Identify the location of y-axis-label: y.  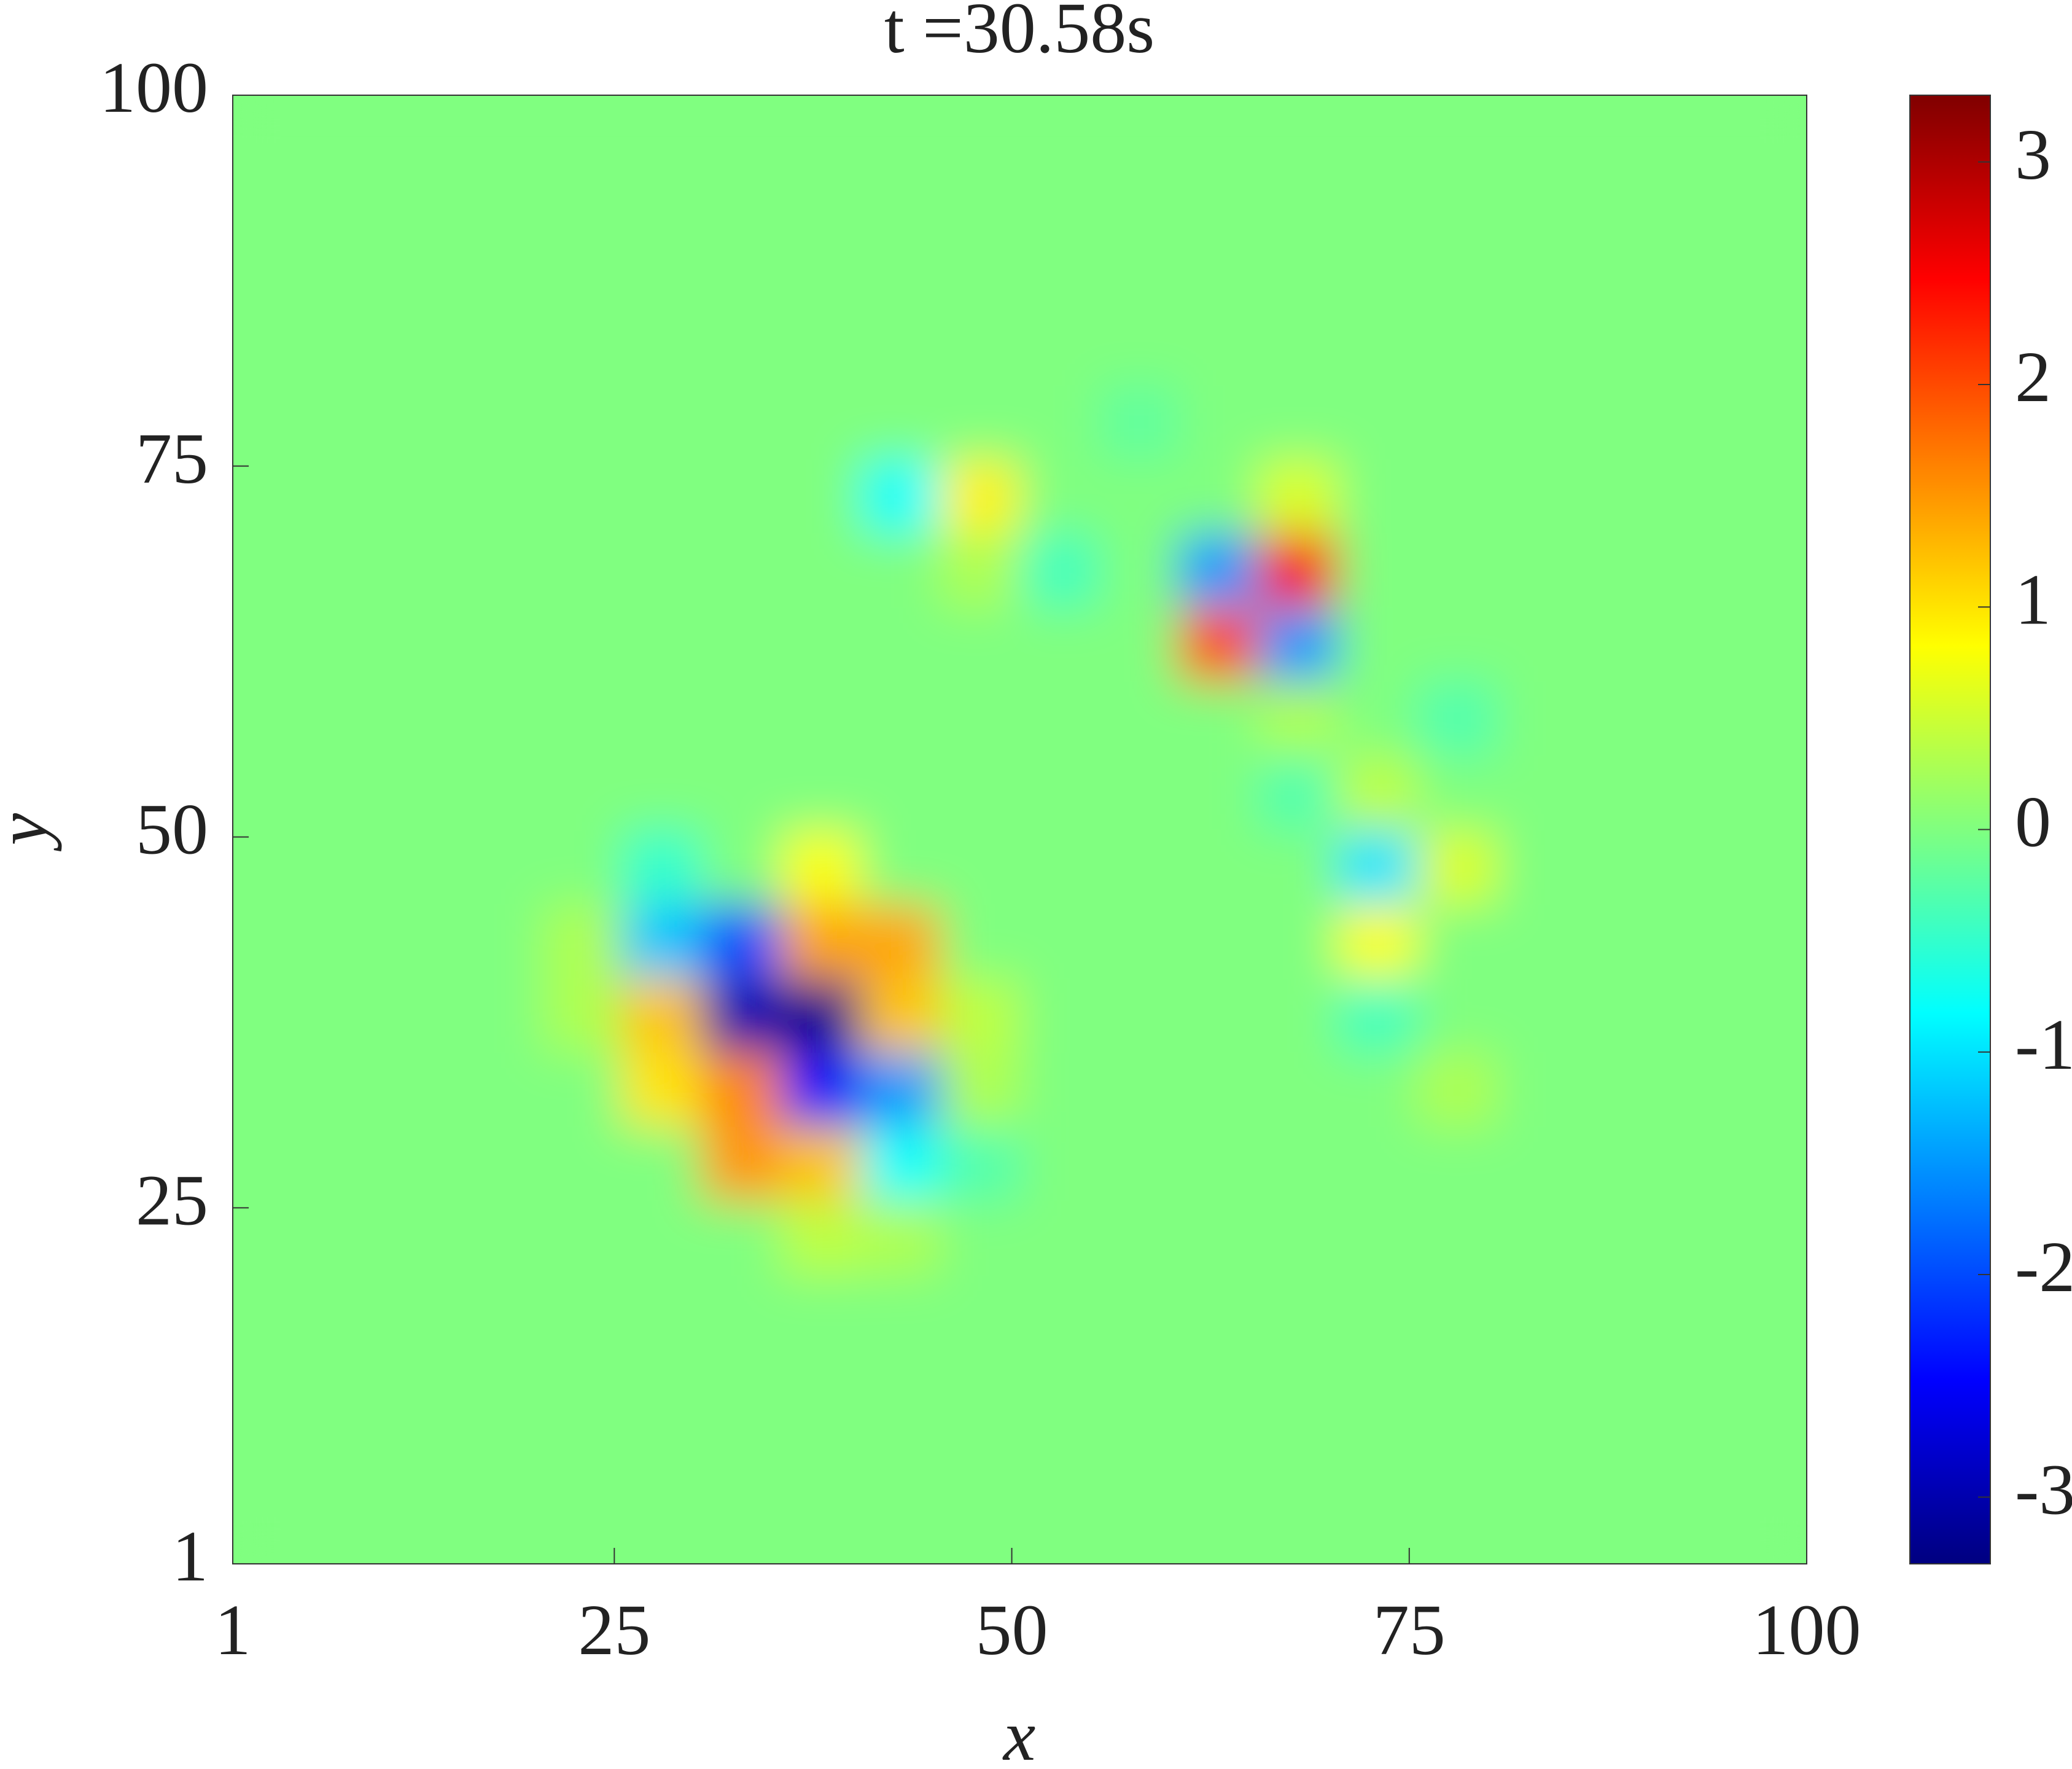
(31, 832).